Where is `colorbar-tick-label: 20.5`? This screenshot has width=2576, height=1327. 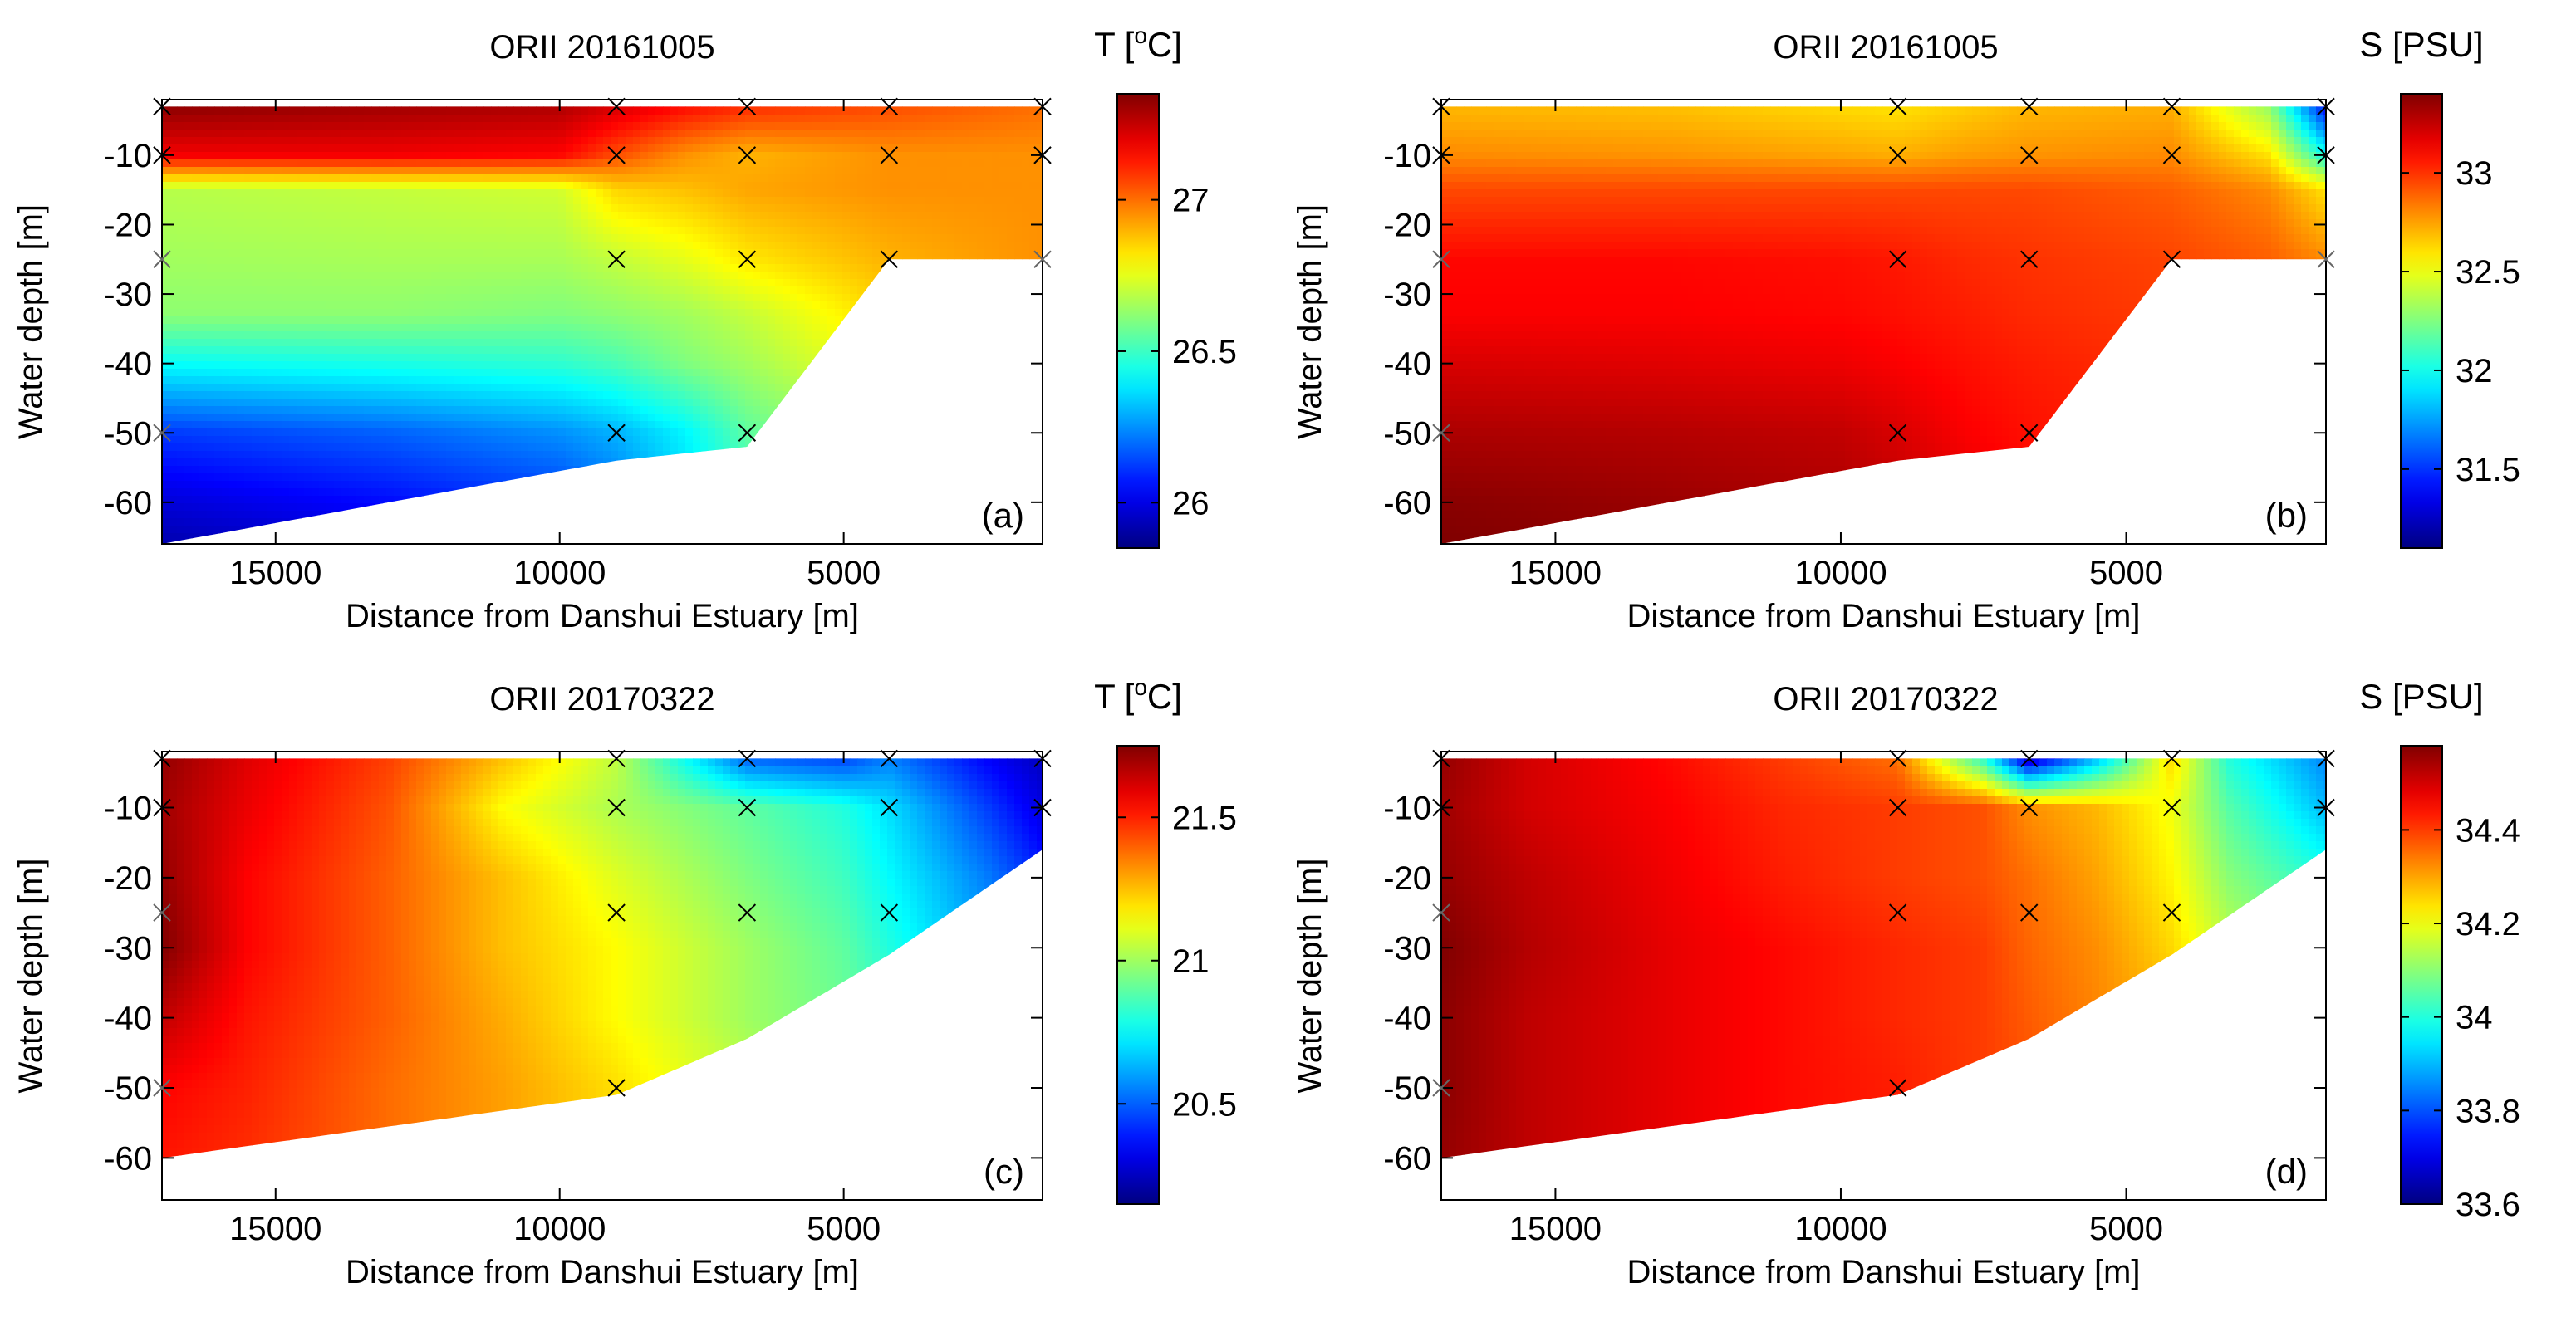
colorbar-tick-label: 20.5 is located at coordinates (1204, 1104).